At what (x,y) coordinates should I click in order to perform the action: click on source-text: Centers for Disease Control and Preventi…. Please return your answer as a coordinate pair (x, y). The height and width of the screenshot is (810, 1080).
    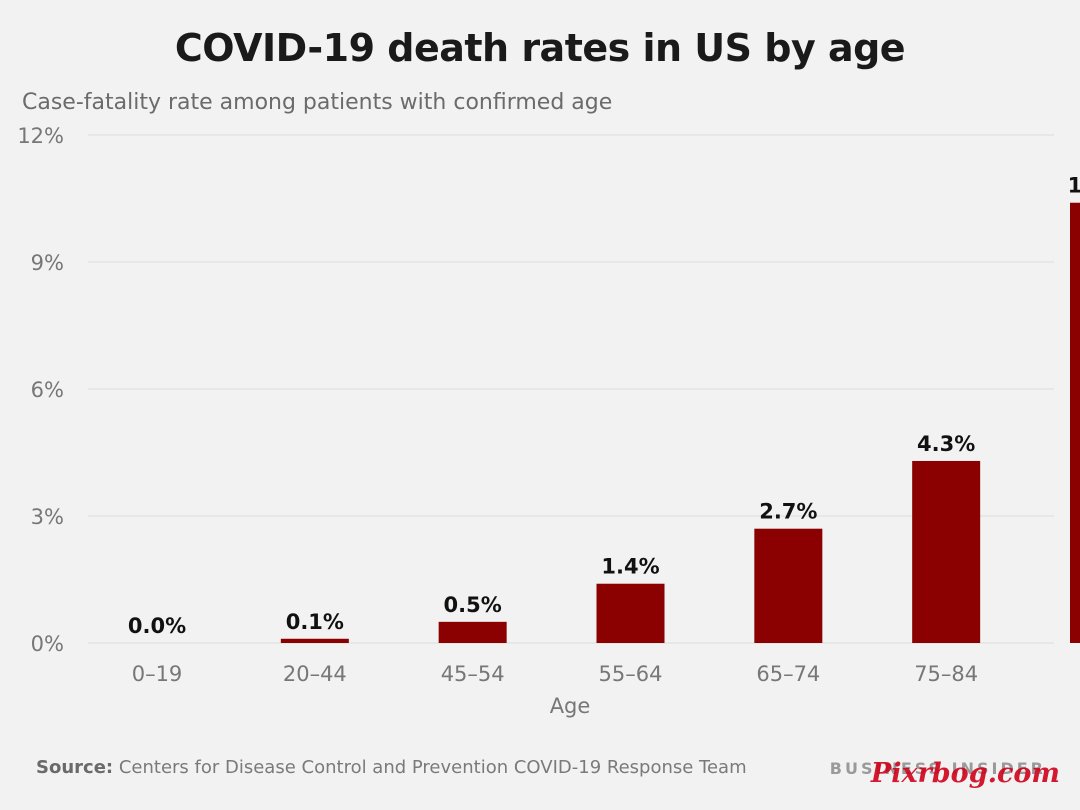
    Looking at the image, I should click on (432, 767).